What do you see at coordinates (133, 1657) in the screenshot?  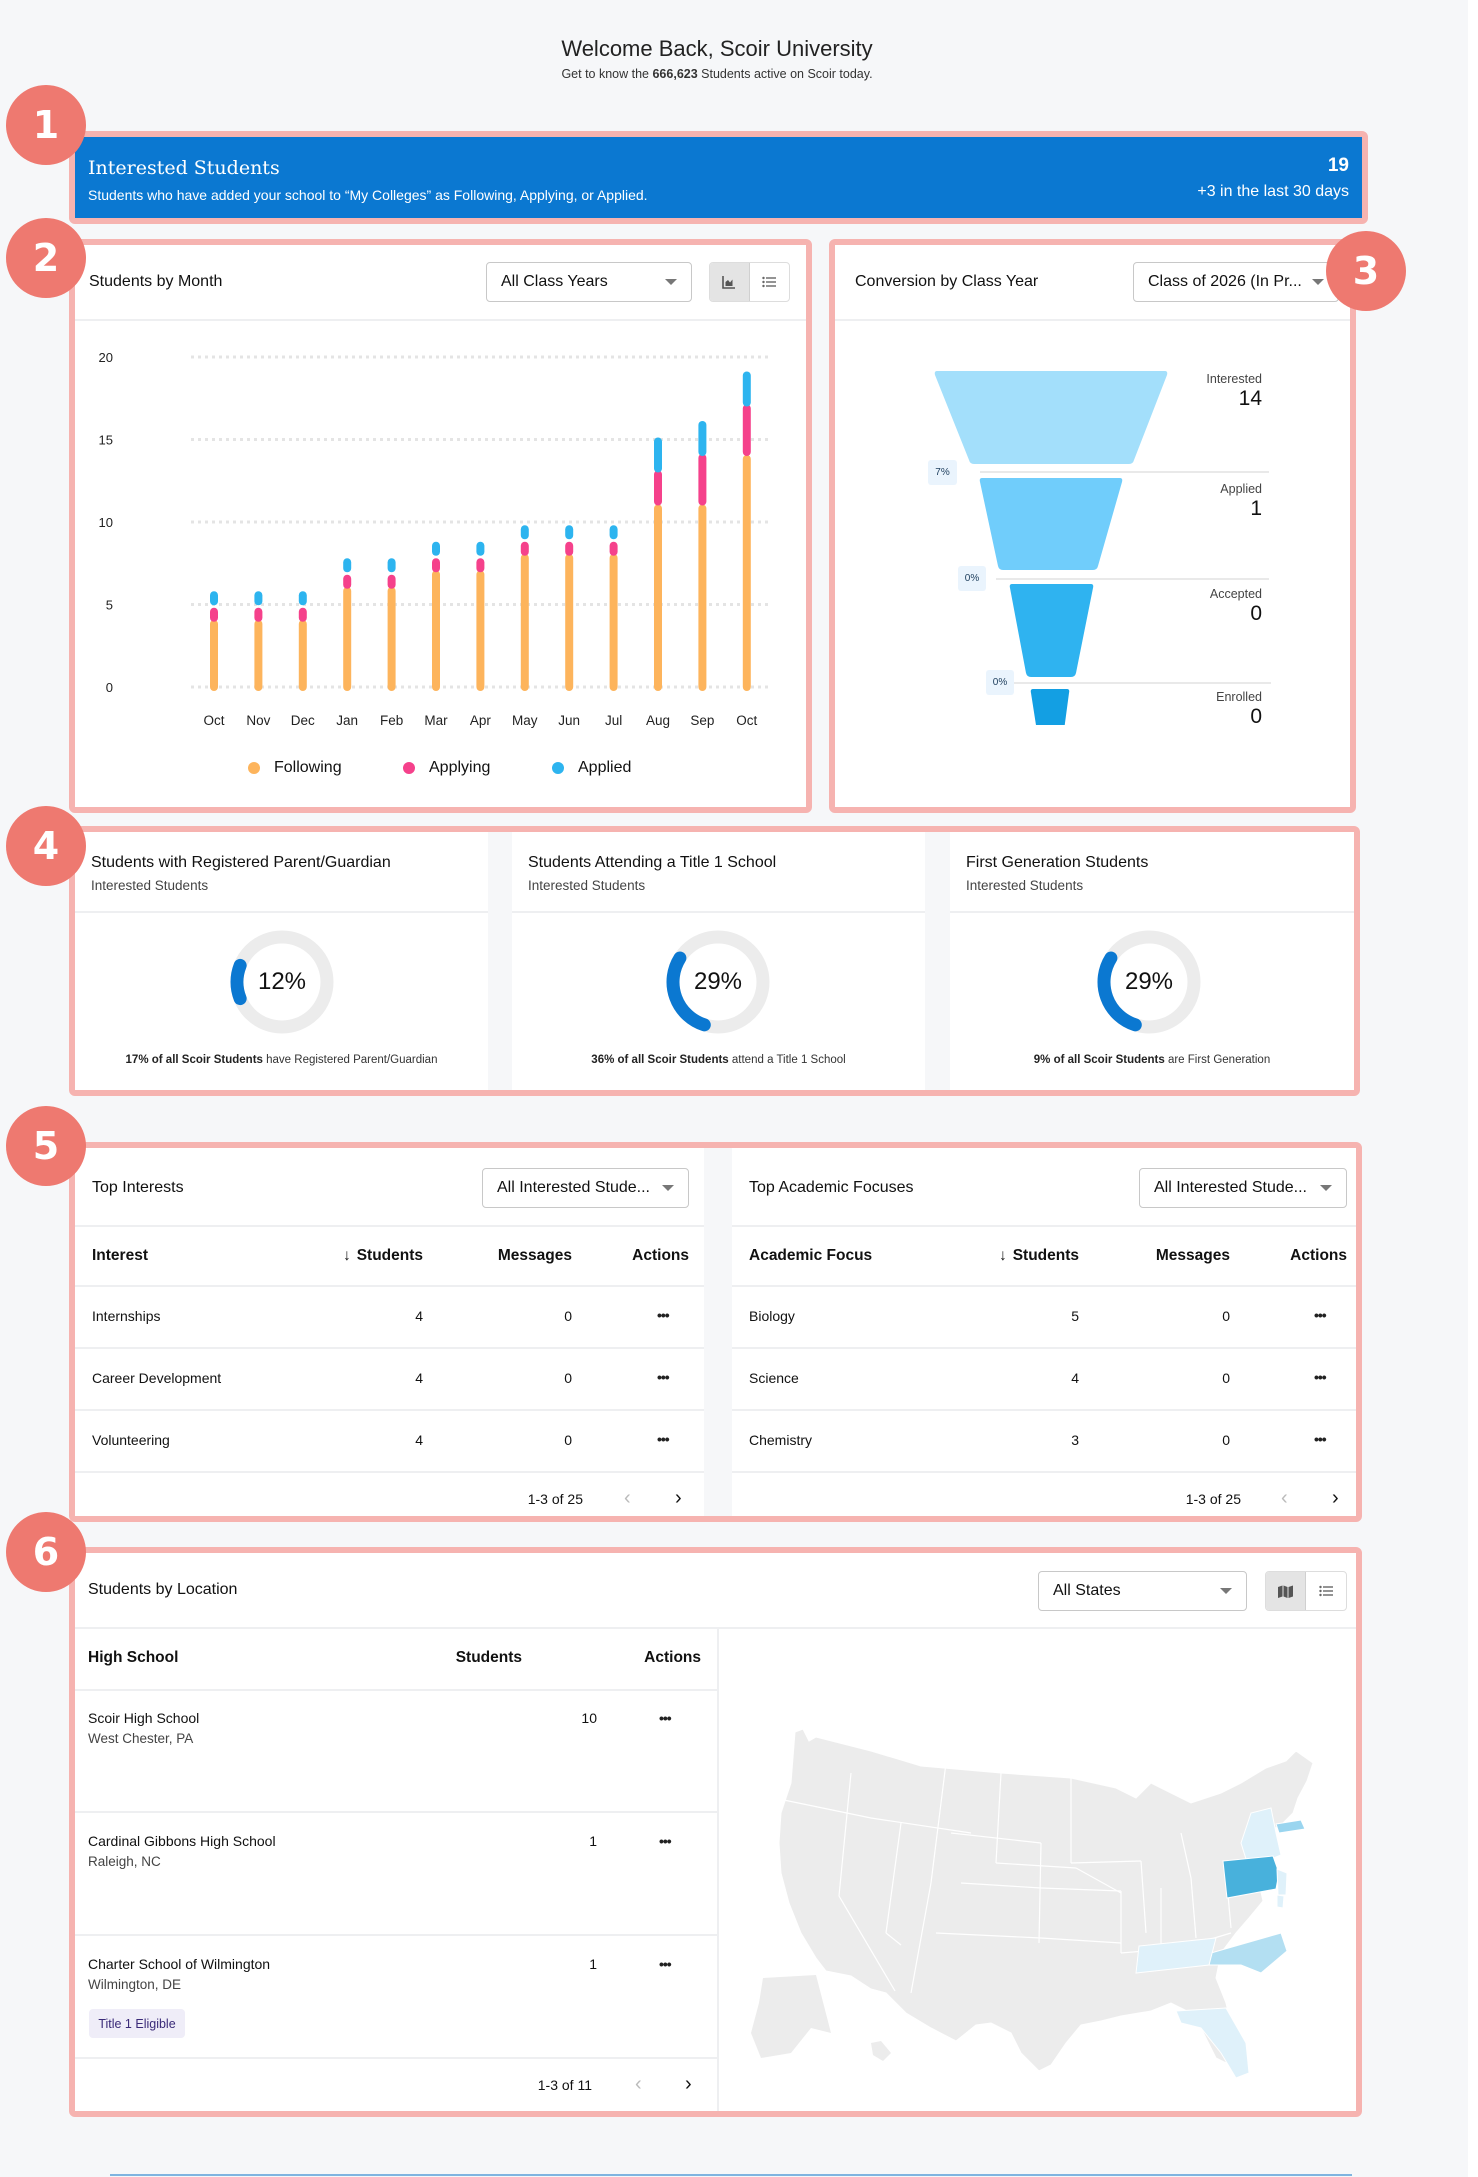 I see `column-header-high-school: High School` at bounding box center [133, 1657].